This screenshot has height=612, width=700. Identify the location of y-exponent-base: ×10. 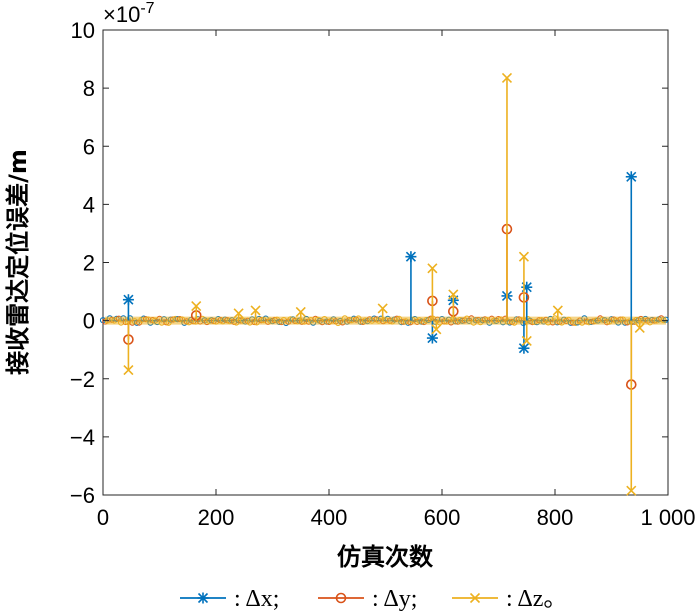
(121, 14).